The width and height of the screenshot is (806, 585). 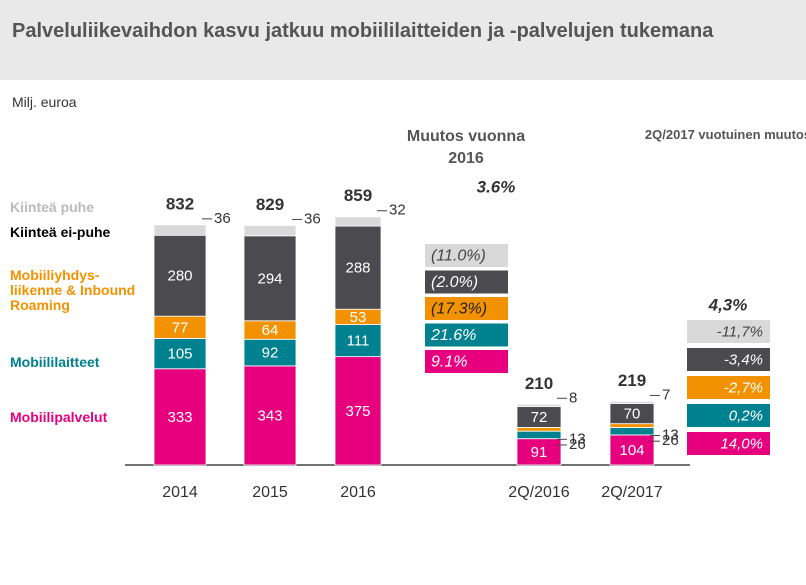 What do you see at coordinates (270, 330) in the screenshot?
I see `segment-label: 64` at bounding box center [270, 330].